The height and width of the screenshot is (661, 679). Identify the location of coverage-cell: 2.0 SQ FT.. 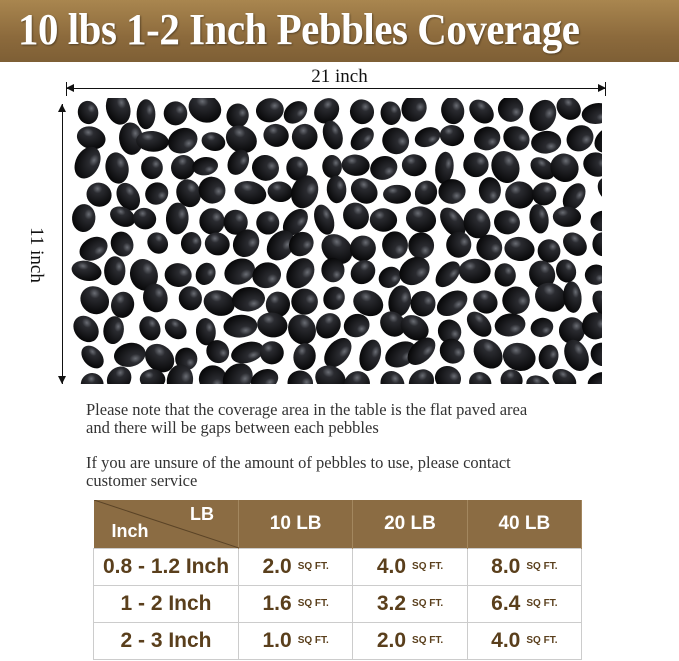
(410, 640).